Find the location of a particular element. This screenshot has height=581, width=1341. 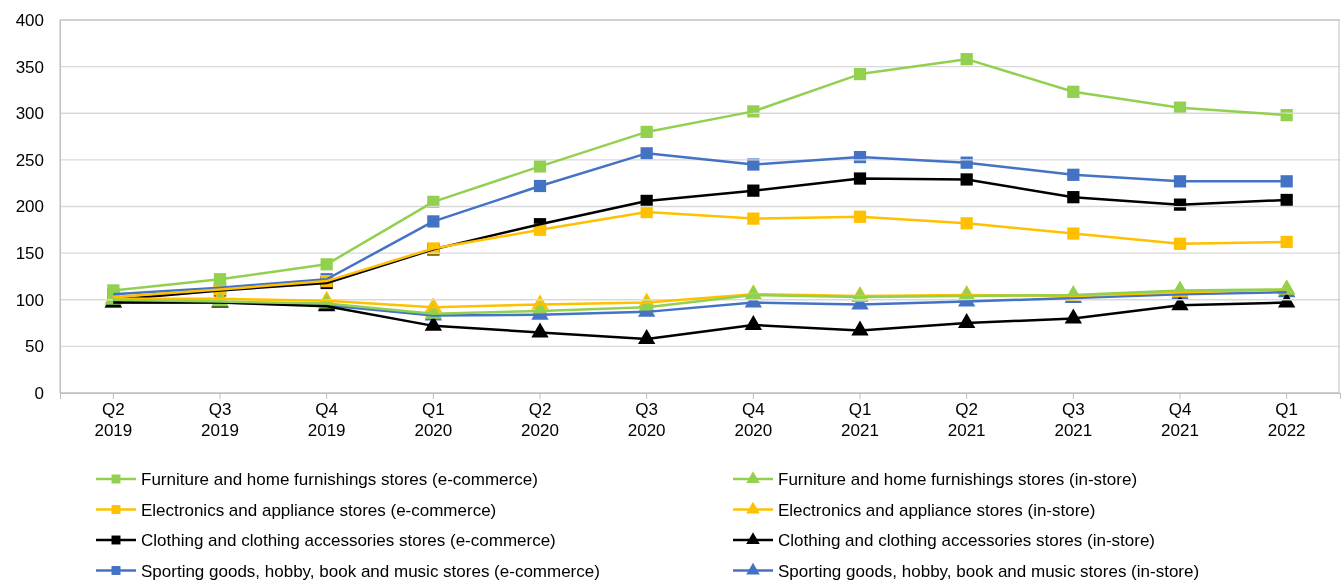

x-tick-label: Q3 2021 is located at coordinates (1073, 420).